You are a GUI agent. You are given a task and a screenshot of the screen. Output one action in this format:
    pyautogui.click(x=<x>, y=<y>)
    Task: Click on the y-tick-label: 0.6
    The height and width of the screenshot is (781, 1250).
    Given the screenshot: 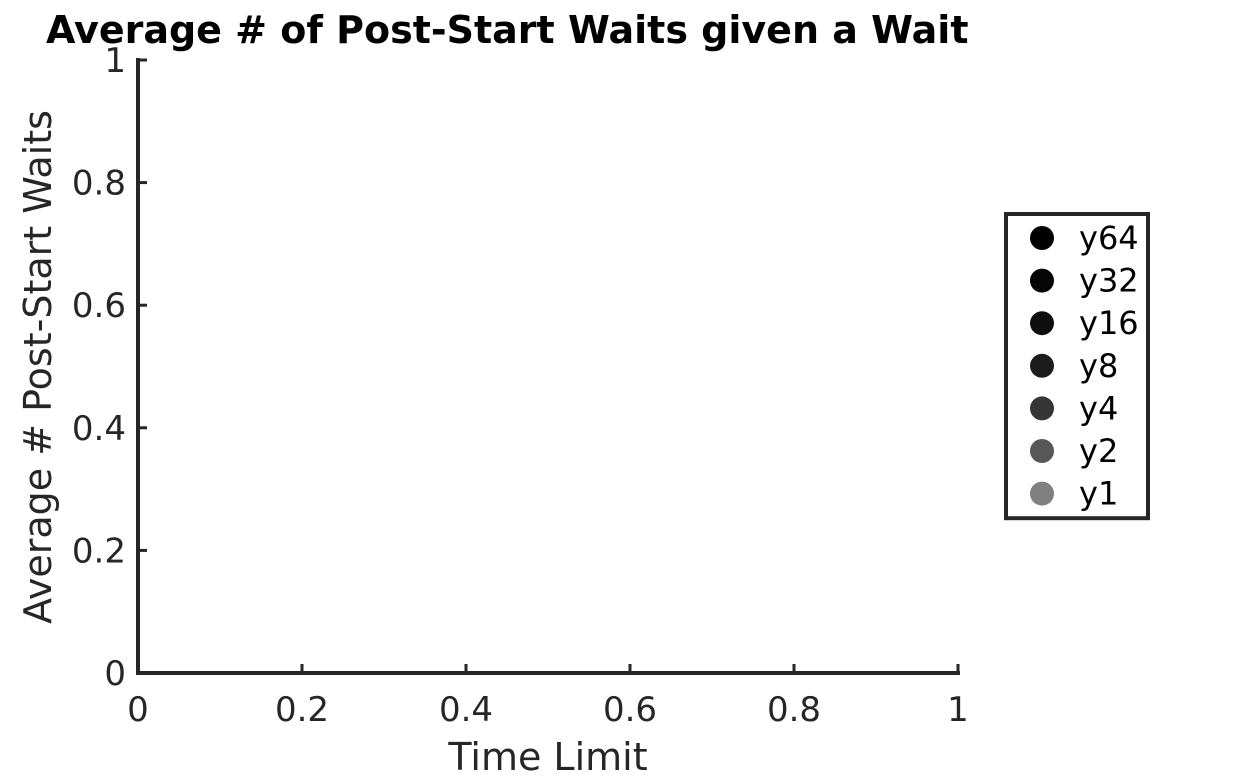 What is the action you would take?
    pyautogui.click(x=99, y=306)
    